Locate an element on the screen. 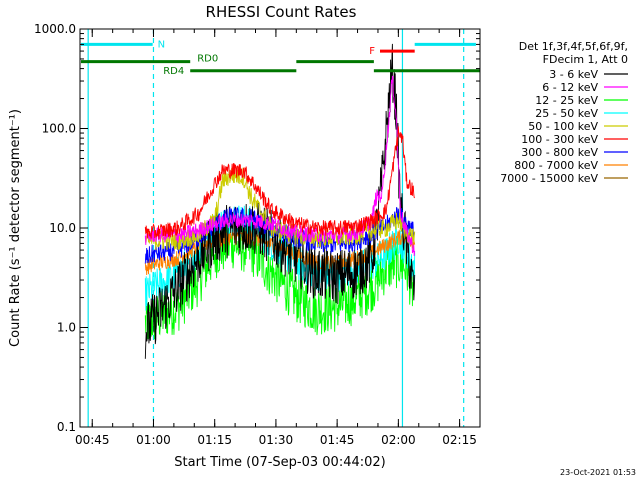 The width and height of the screenshot is (640, 480). annotation-label: N is located at coordinates (161, 44).